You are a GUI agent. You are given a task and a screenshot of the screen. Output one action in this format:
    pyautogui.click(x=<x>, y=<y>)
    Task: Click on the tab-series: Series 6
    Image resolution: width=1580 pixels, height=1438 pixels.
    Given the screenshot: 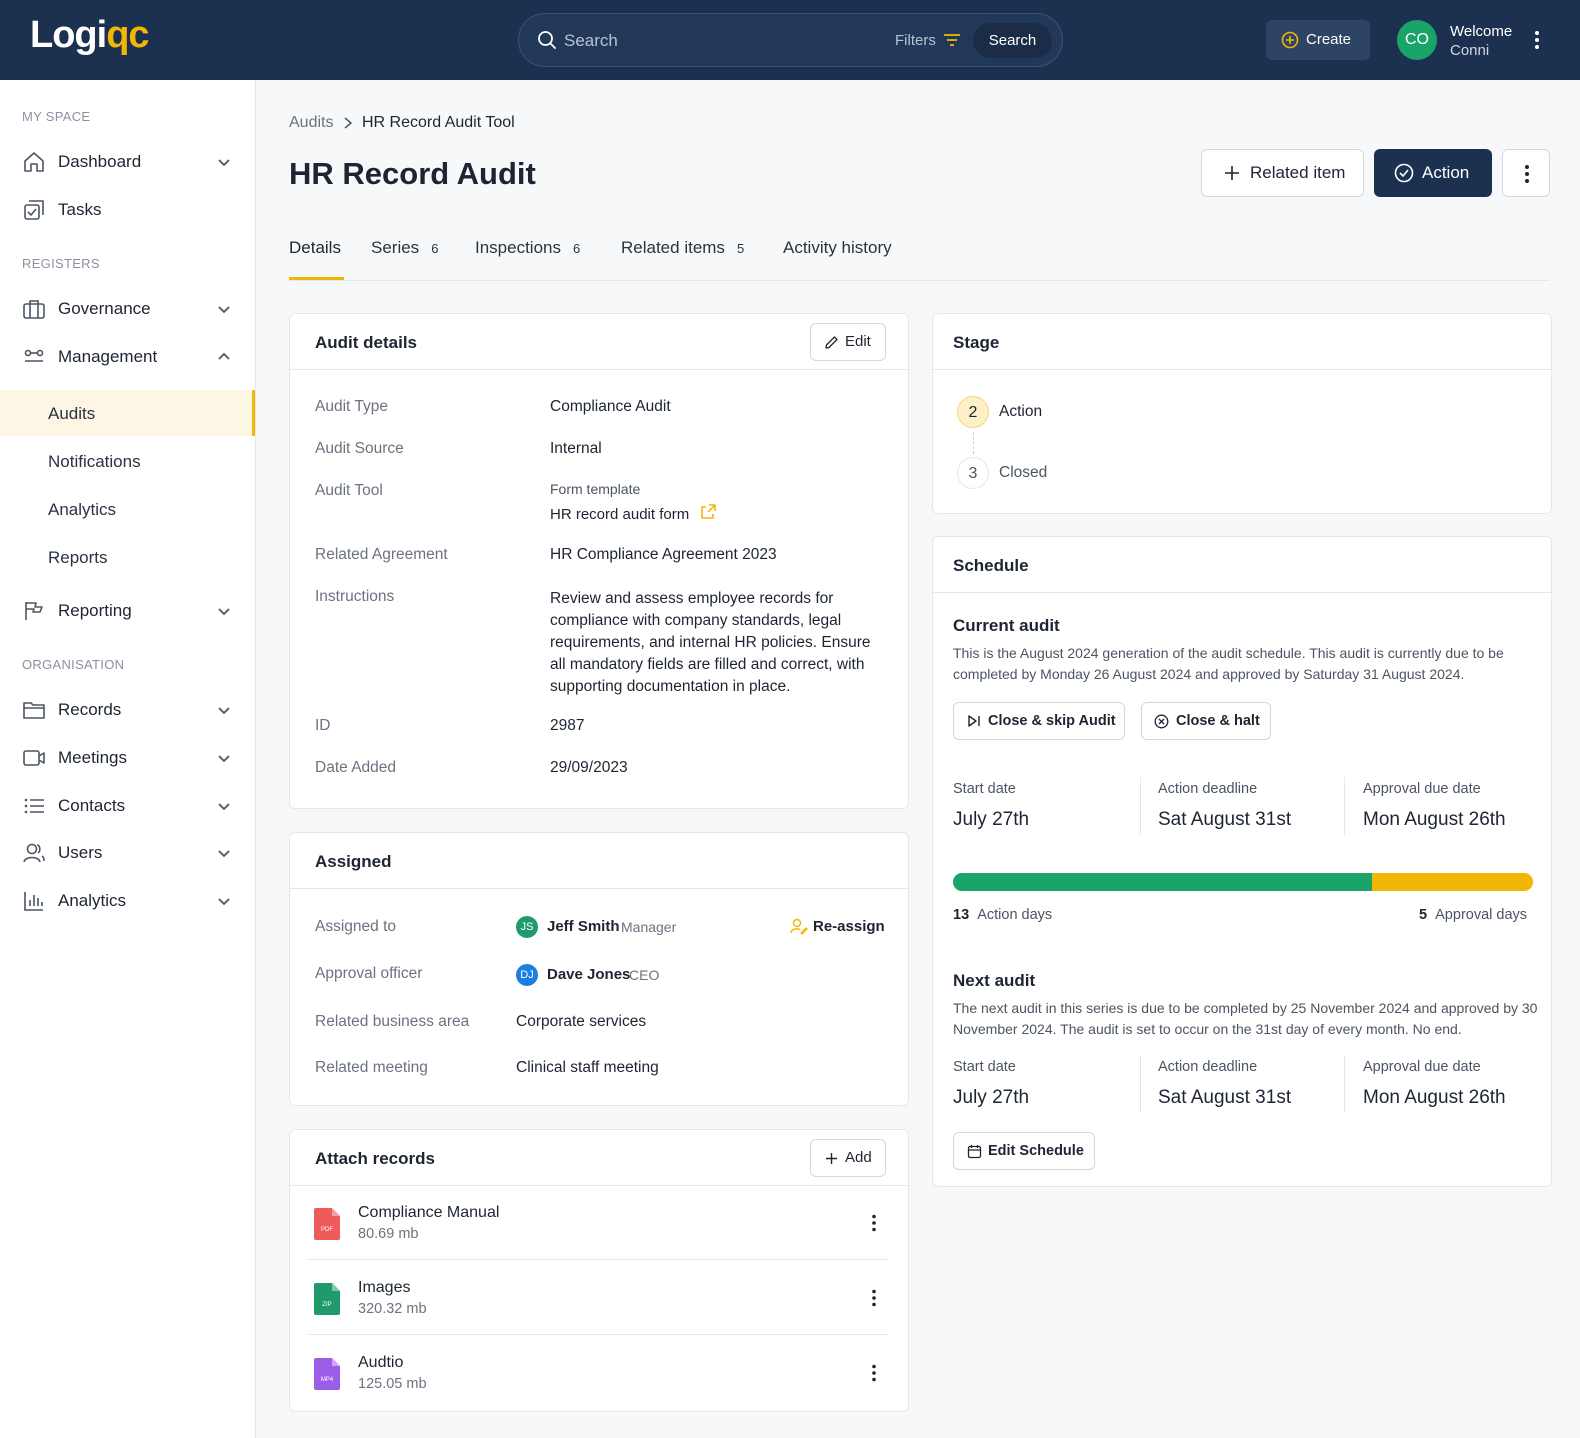 What is the action you would take?
    pyautogui.click(x=404, y=248)
    